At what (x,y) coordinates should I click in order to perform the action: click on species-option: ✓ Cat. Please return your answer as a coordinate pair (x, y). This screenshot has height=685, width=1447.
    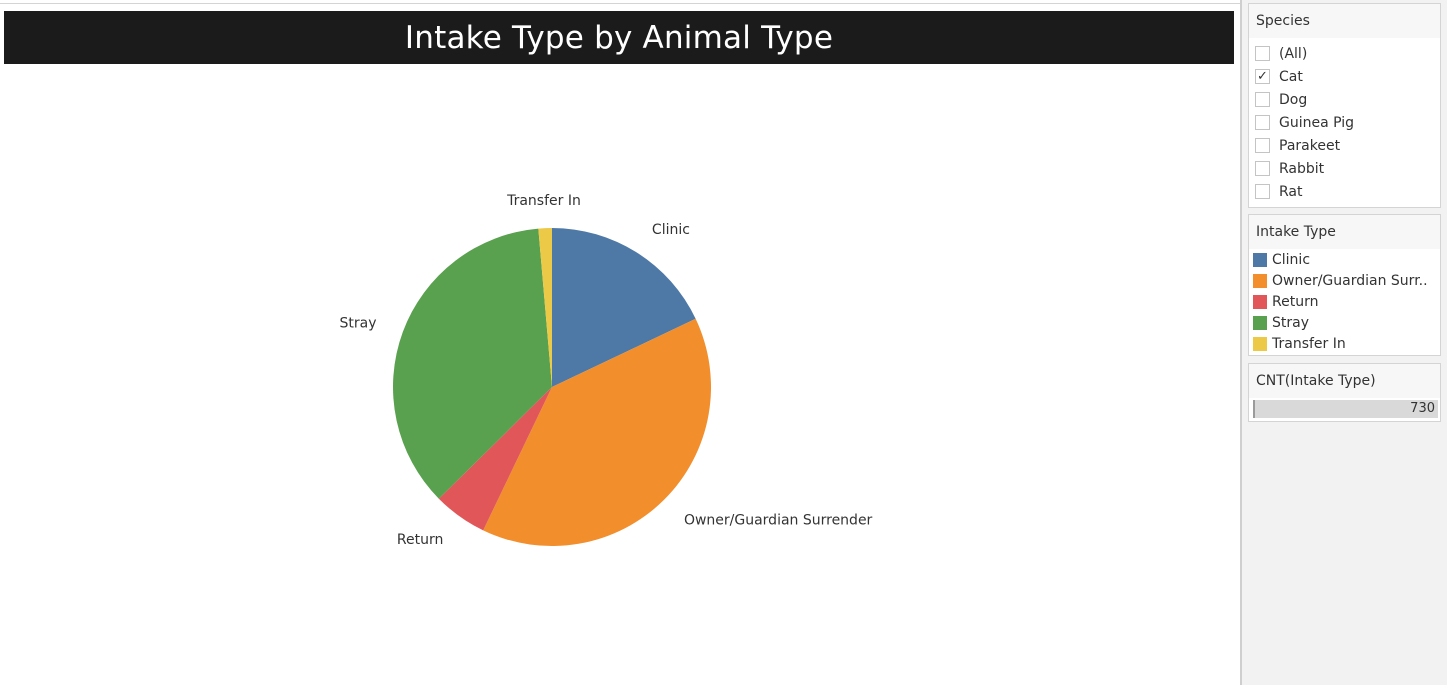
    Looking at the image, I should click on (1344, 76).